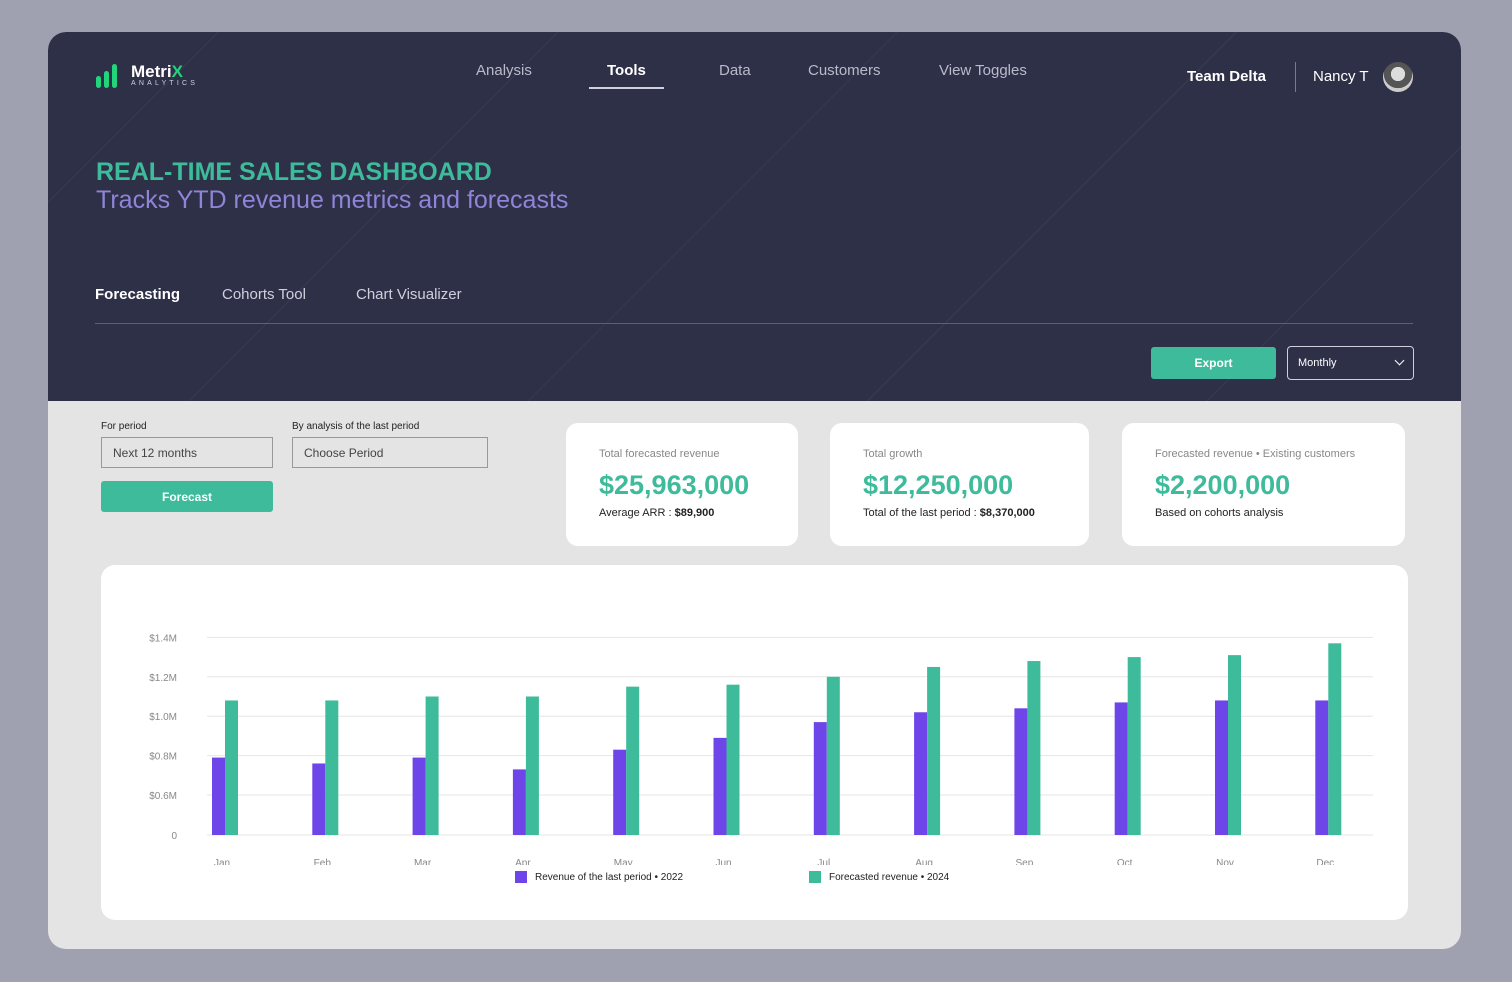 The width and height of the screenshot is (1512, 982). What do you see at coordinates (1226, 76) in the screenshot?
I see `team-name: Team Delta` at bounding box center [1226, 76].